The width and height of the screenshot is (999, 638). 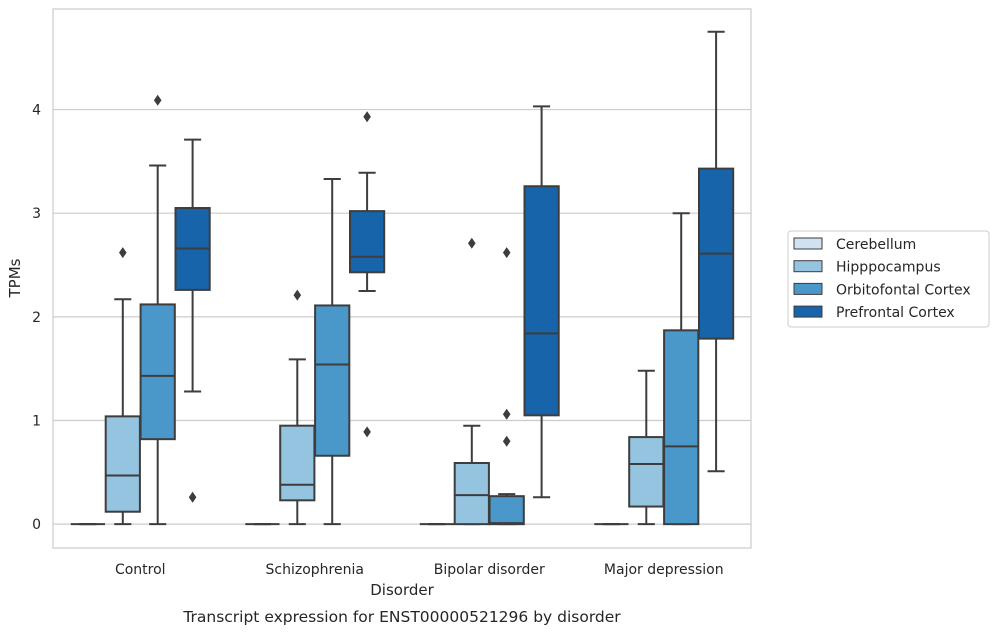 I want to click on y-tick-label: 0, so click(x=36, y=525).